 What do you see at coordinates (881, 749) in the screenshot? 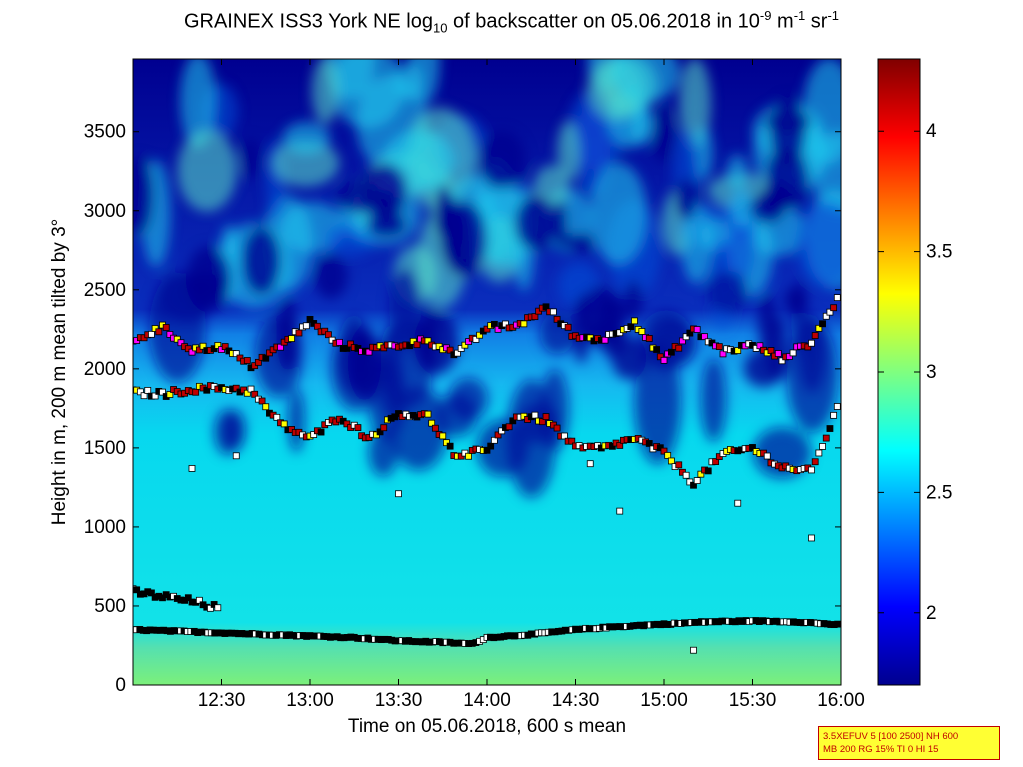
I see `info-line-2: MB 200 RG 15% TI 0 HI 15` at bounding box center [881, 749].